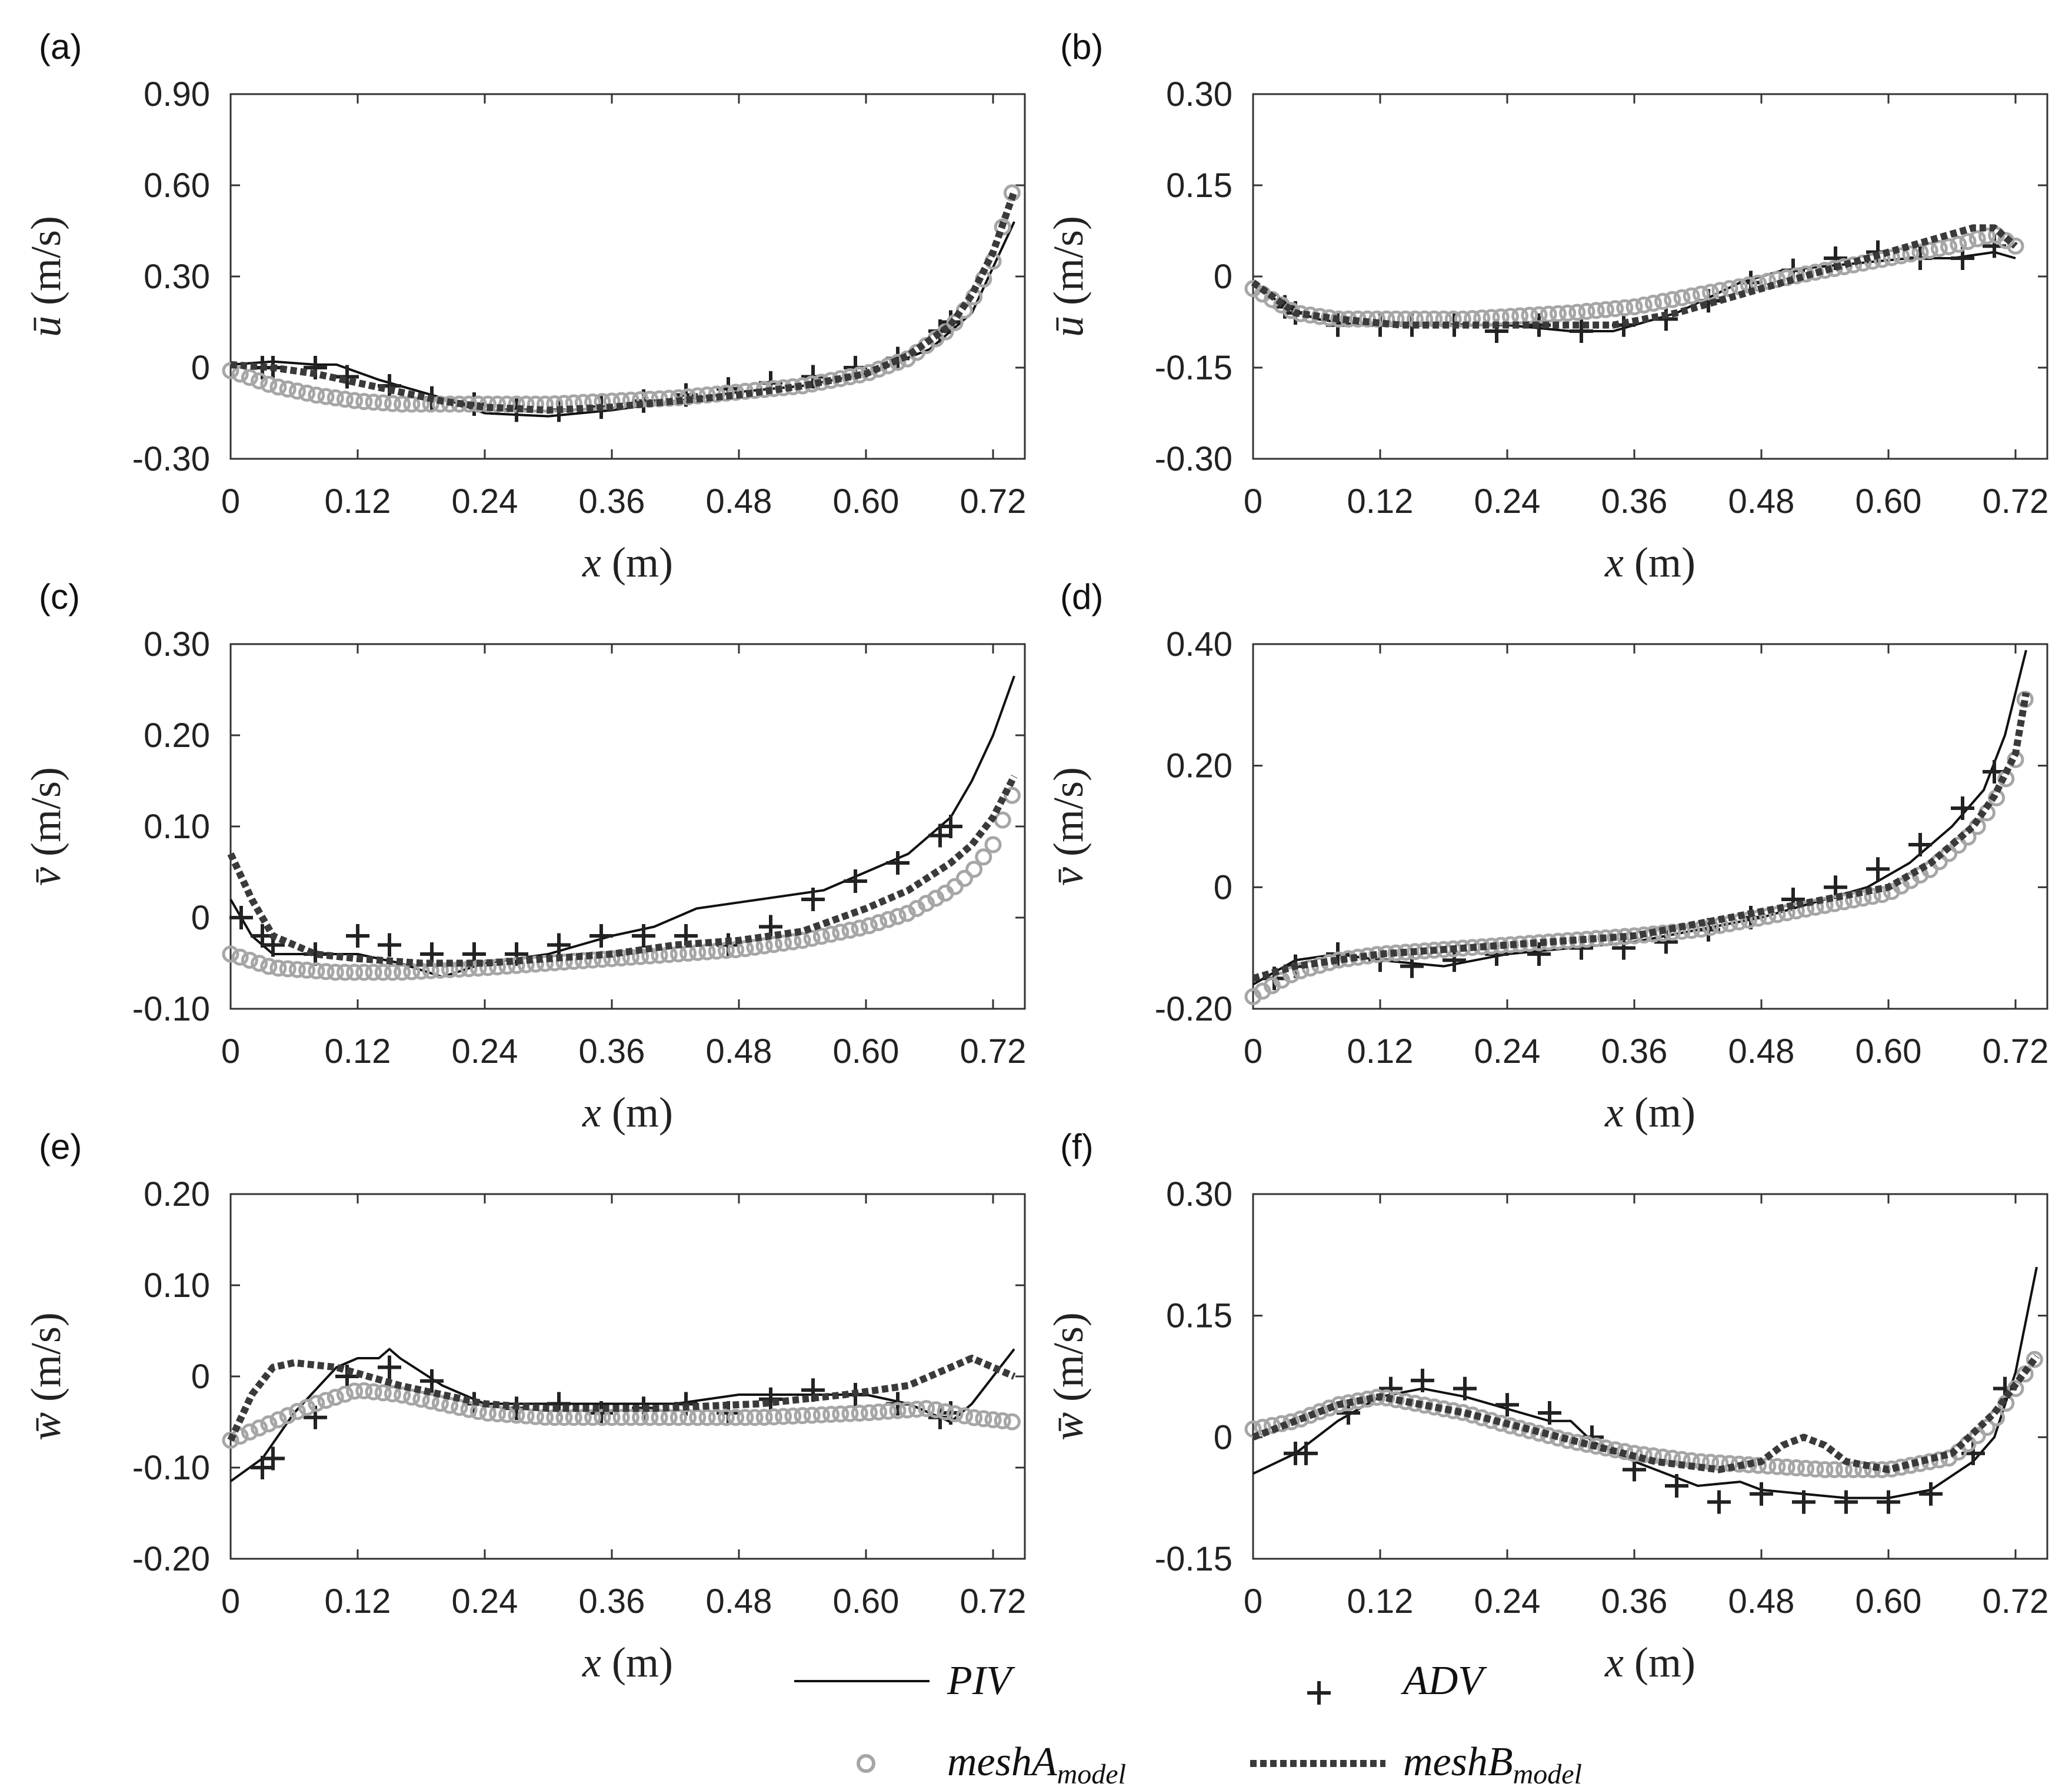 The height and width of the screenshot is (1787, 2072). What do you see at coordinates (61, 46) in the screenshot?
I see `panel-label: (a)` at bounding box center [61, 46].